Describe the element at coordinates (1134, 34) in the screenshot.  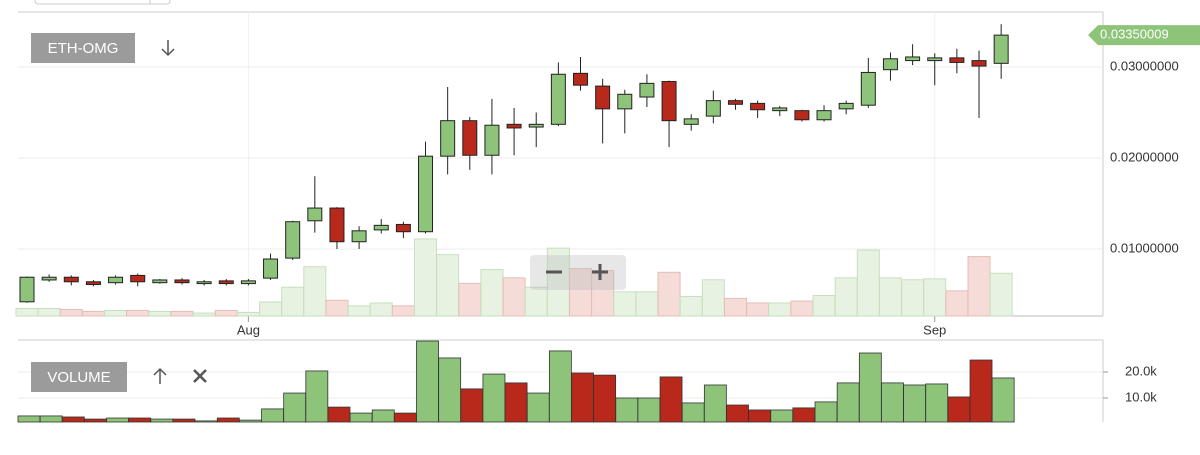
I see `last-price-label: 0.03350009` at that location.